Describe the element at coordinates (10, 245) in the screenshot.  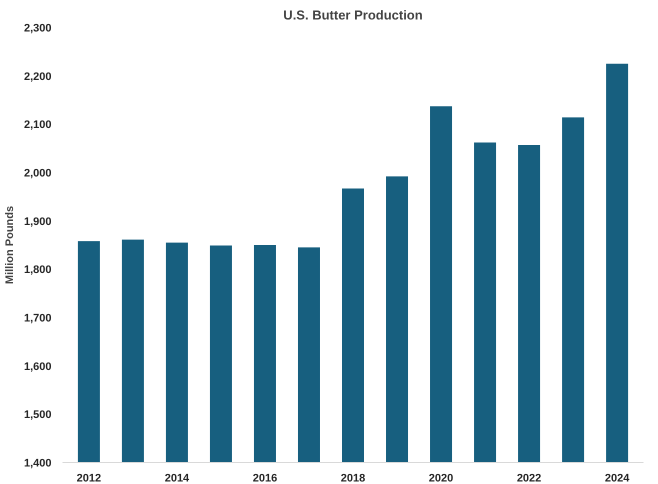
I see `y-axis-title: Million Pounds` at that location.